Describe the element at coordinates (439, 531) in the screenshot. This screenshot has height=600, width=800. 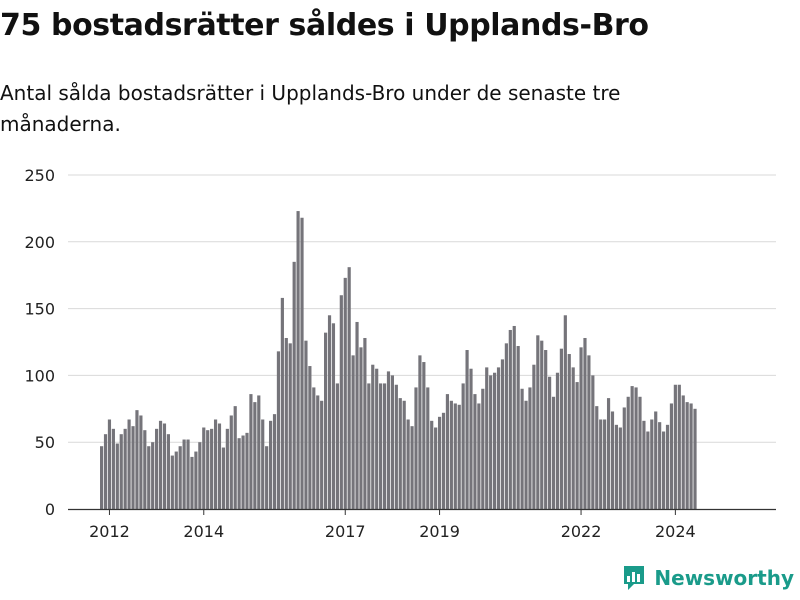
I see `x-tick-label: 2019` at that location.